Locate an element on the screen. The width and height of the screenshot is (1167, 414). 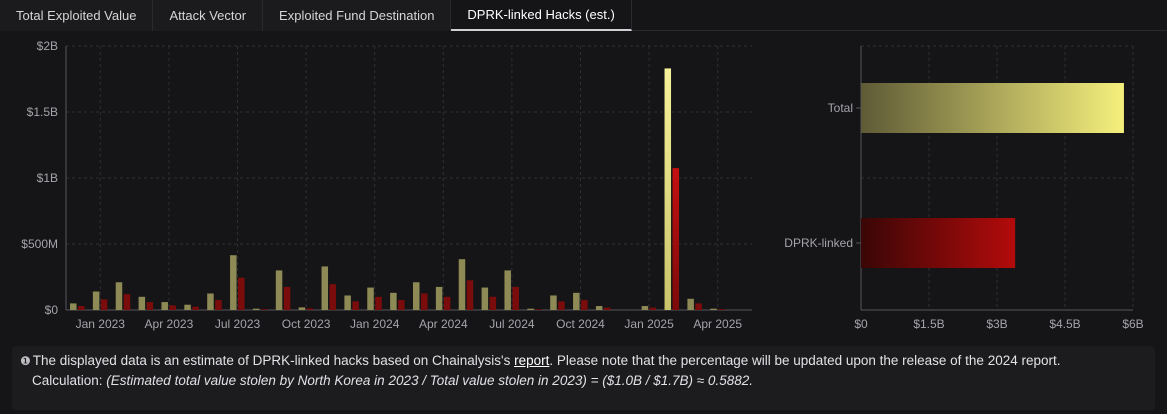
x-tick-label: Jul 2024 is located at coordinates (512, 324).